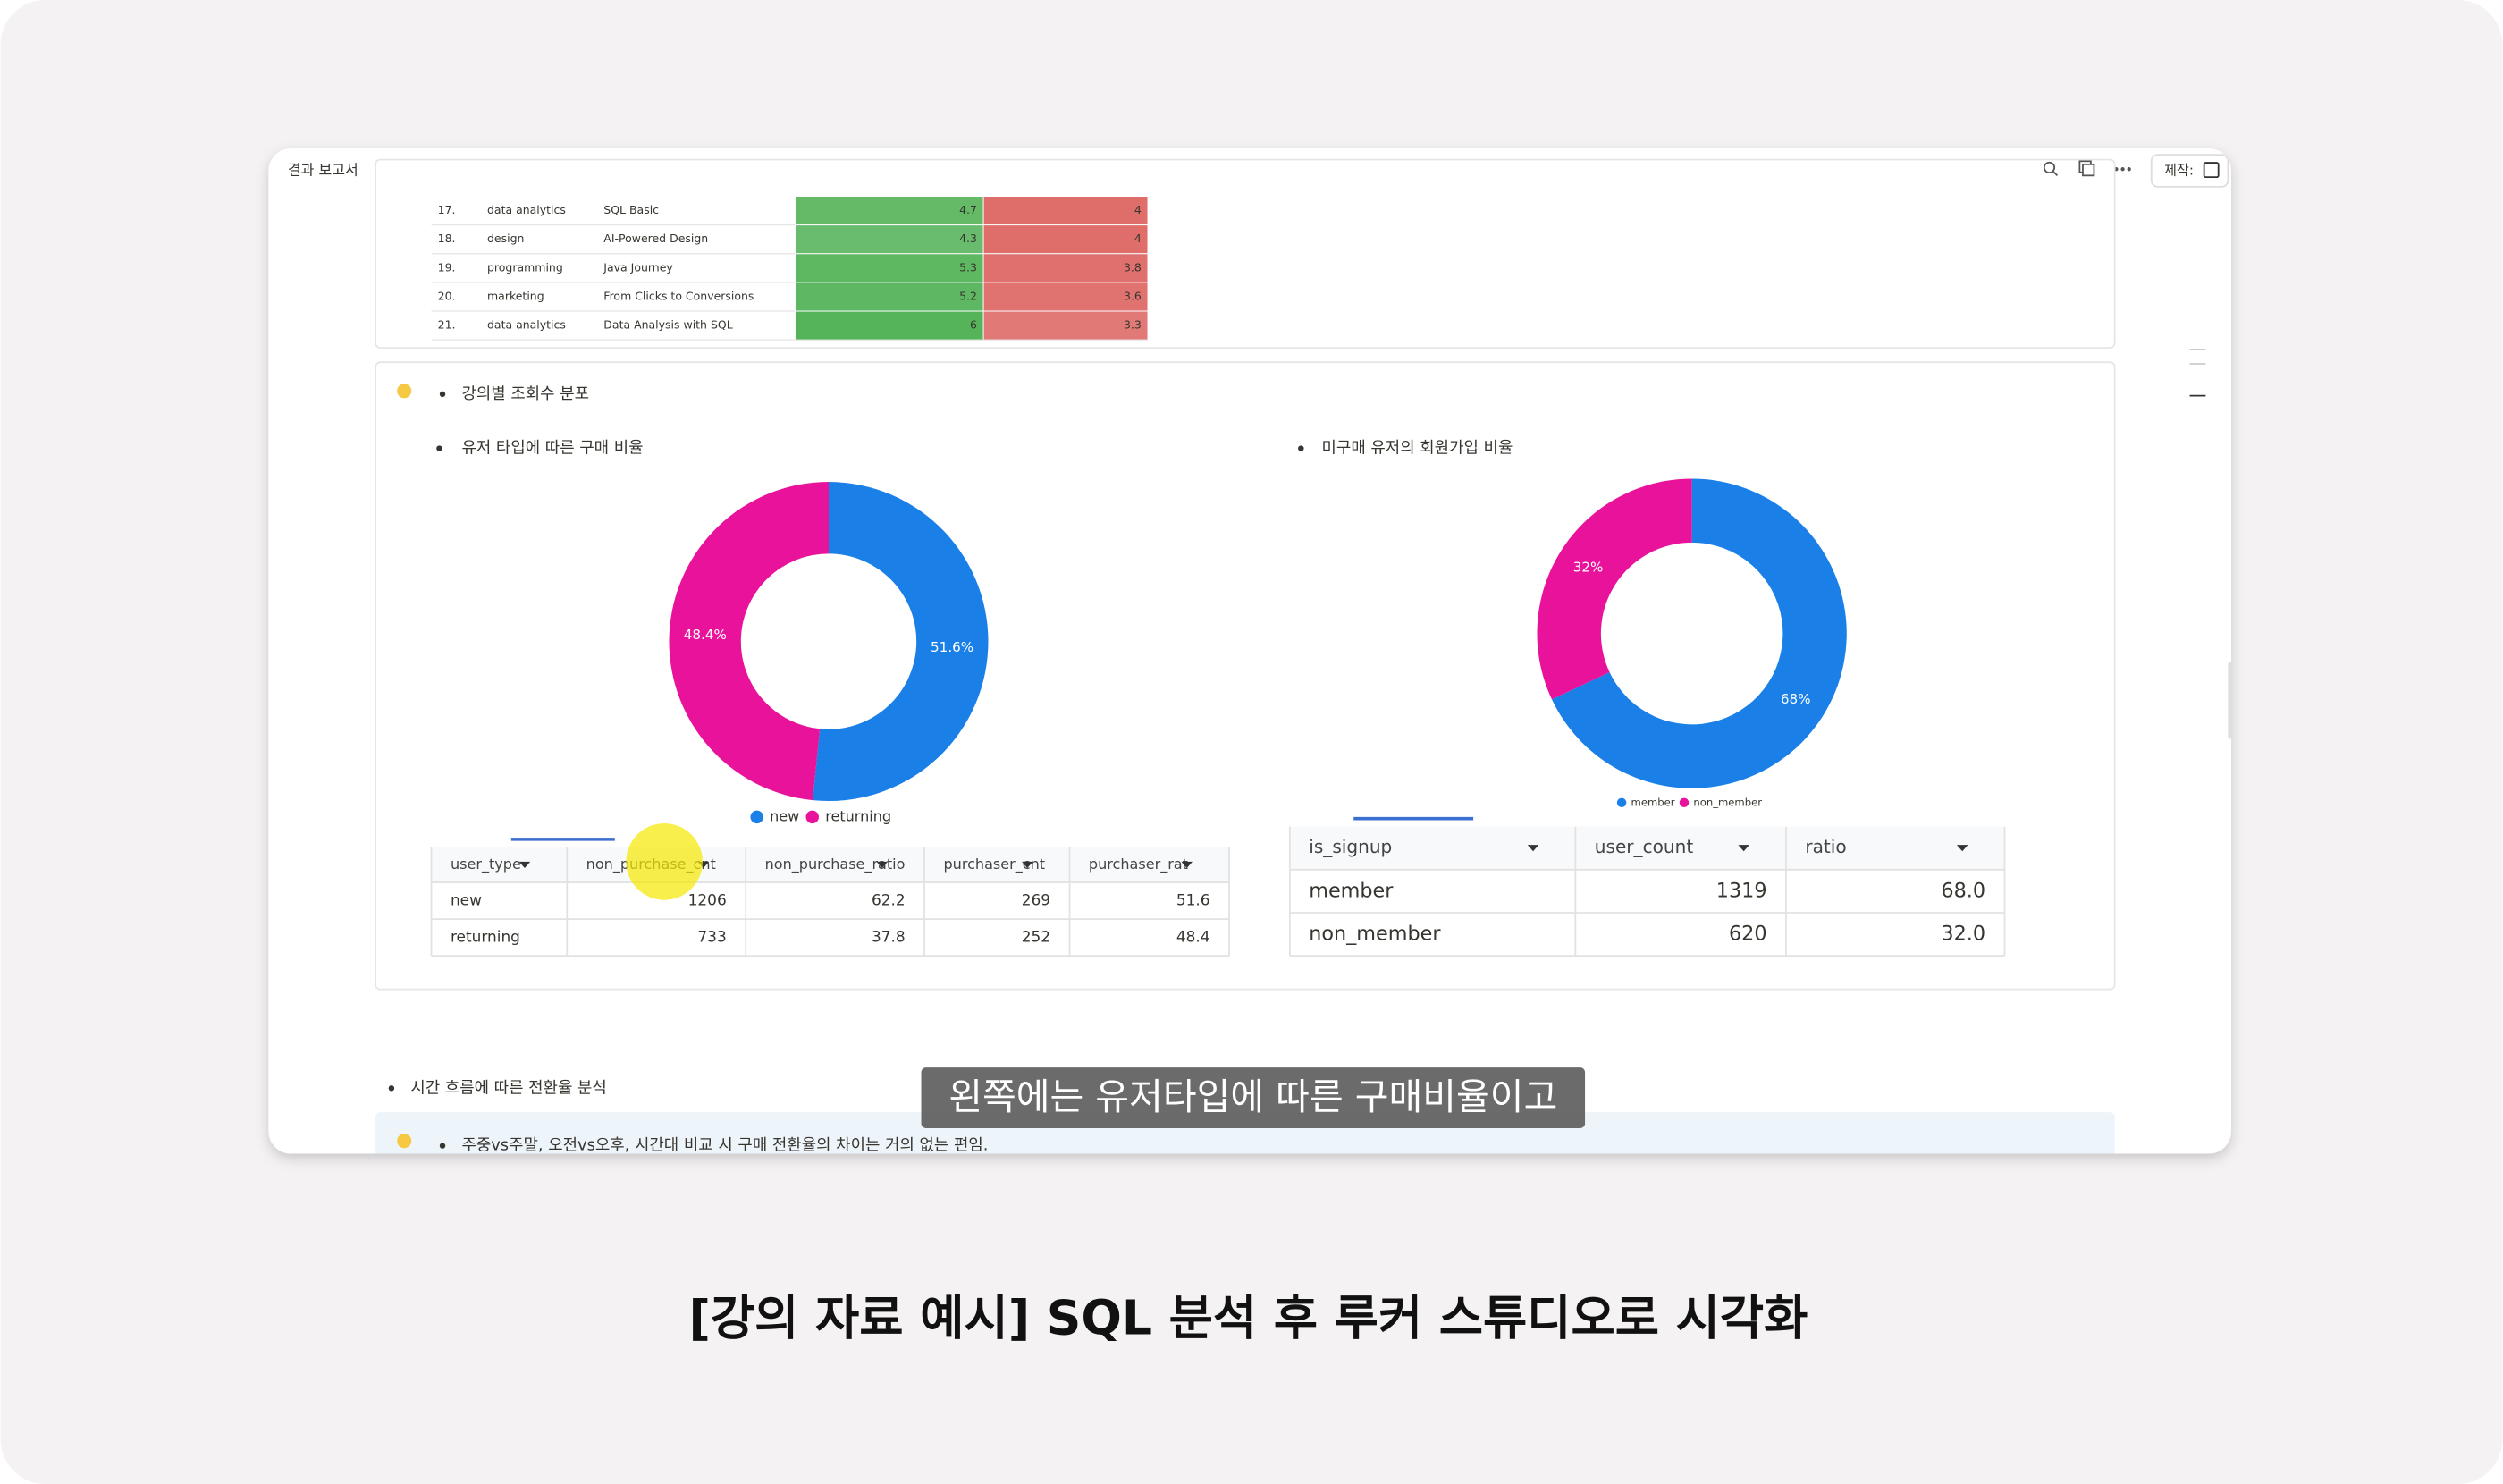 This screenshot has height=1484, width=2503. What do you see at coordinates (447, 325) in the screenshot?
I see `table-cell: 21.` at bounding box center [447, 325].